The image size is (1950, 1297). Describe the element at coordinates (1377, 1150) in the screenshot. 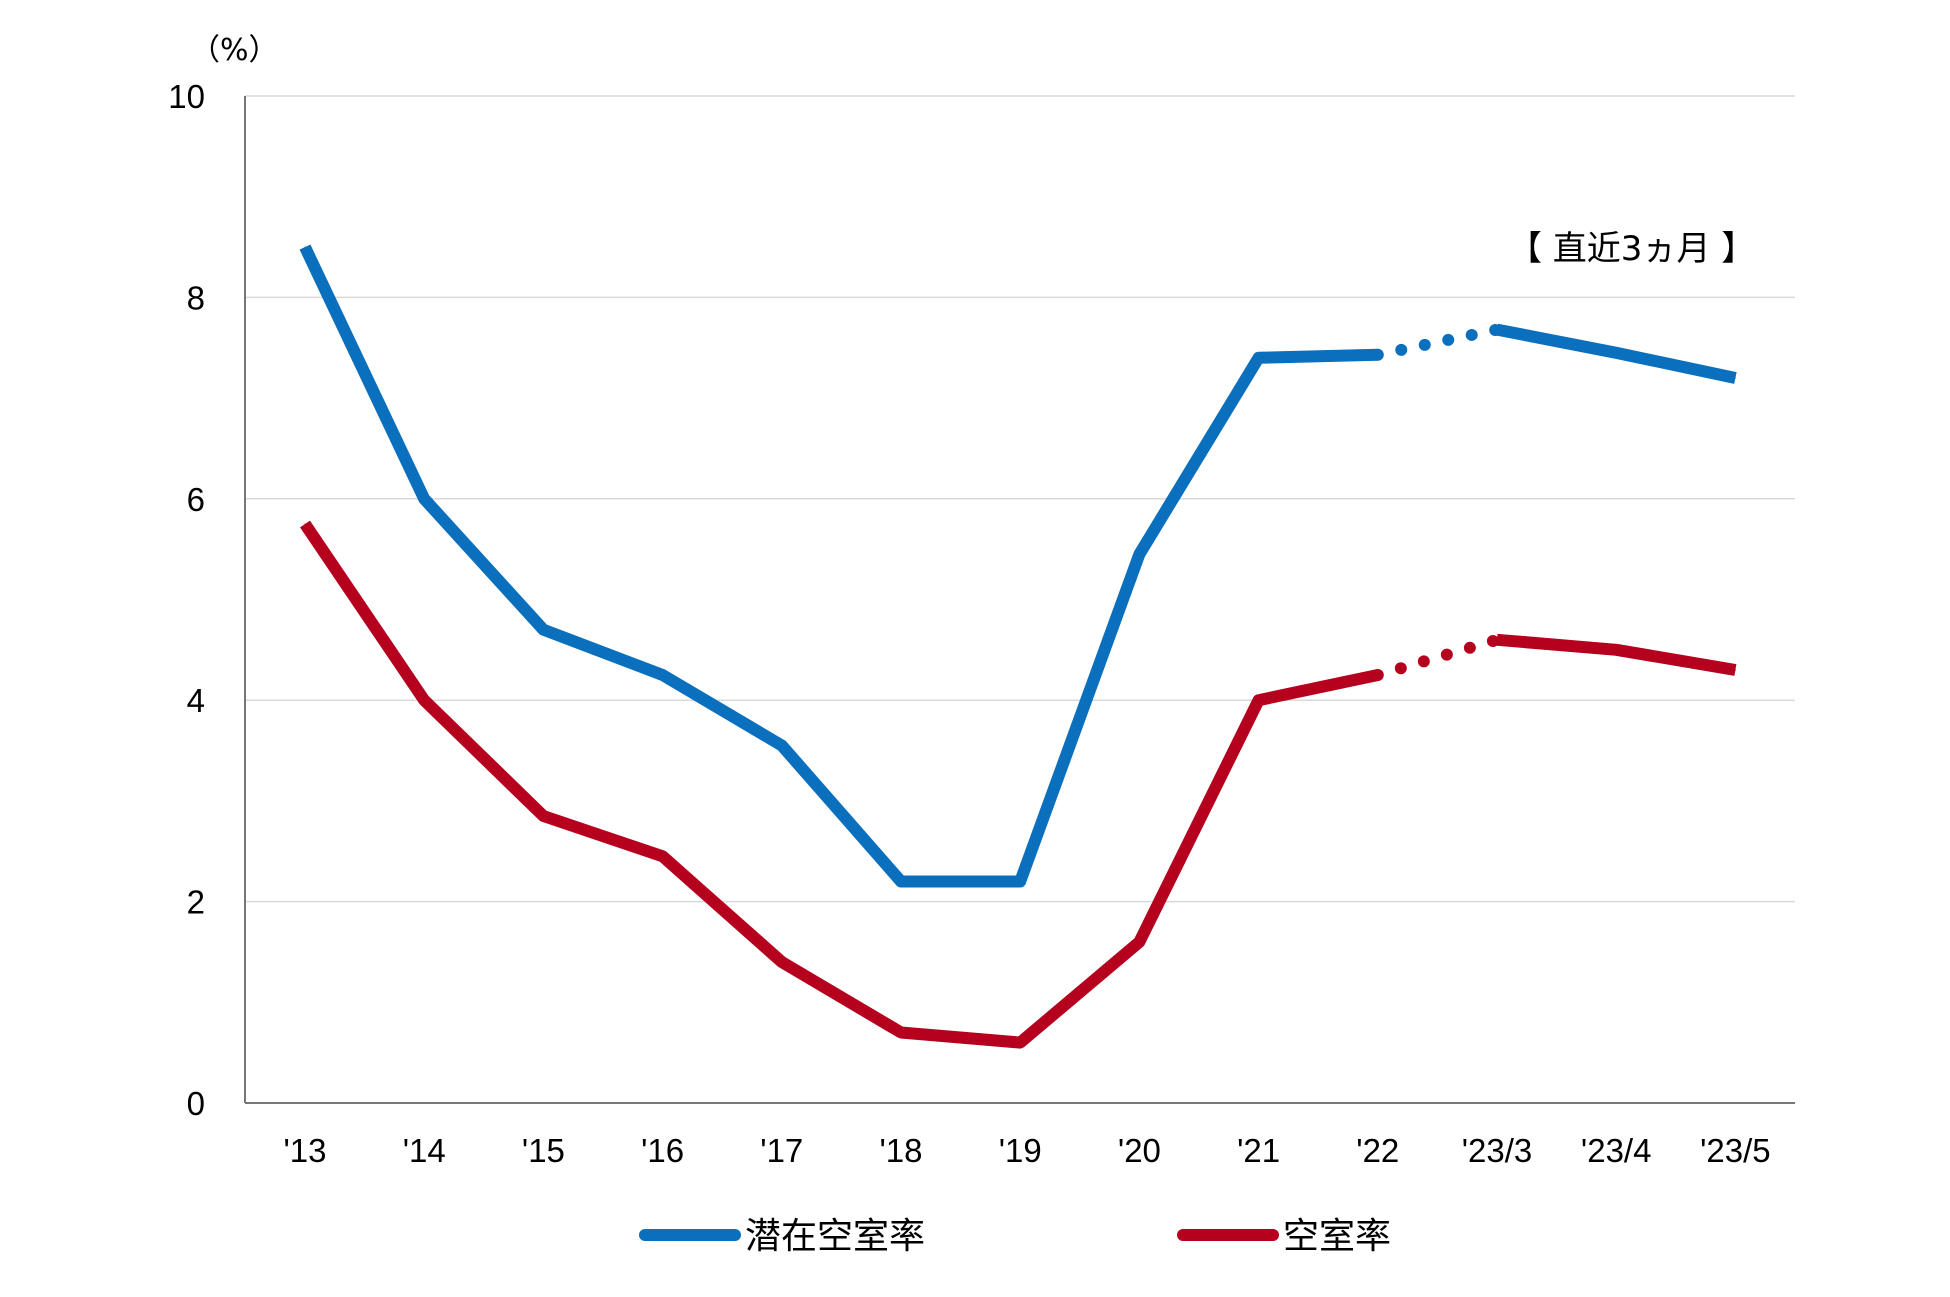

I see `x-tick-label: '22` at that location.